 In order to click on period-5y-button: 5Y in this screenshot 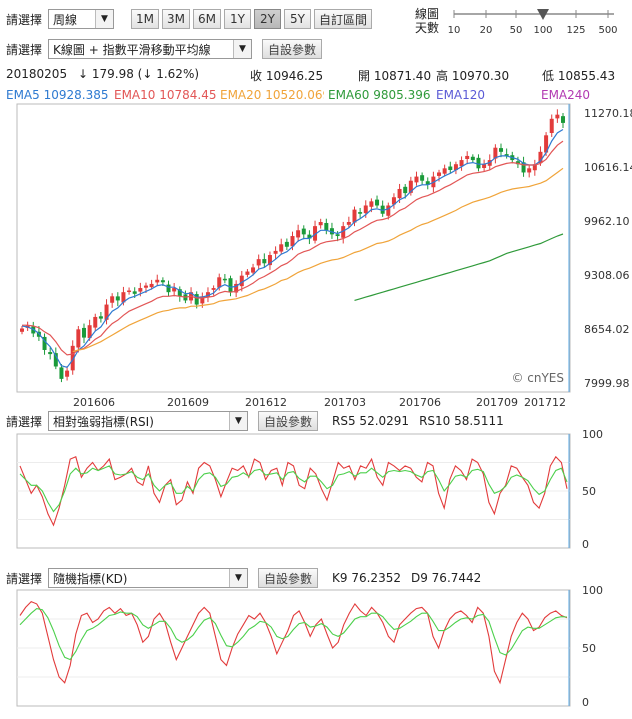, I will do `click(298, 19)`.